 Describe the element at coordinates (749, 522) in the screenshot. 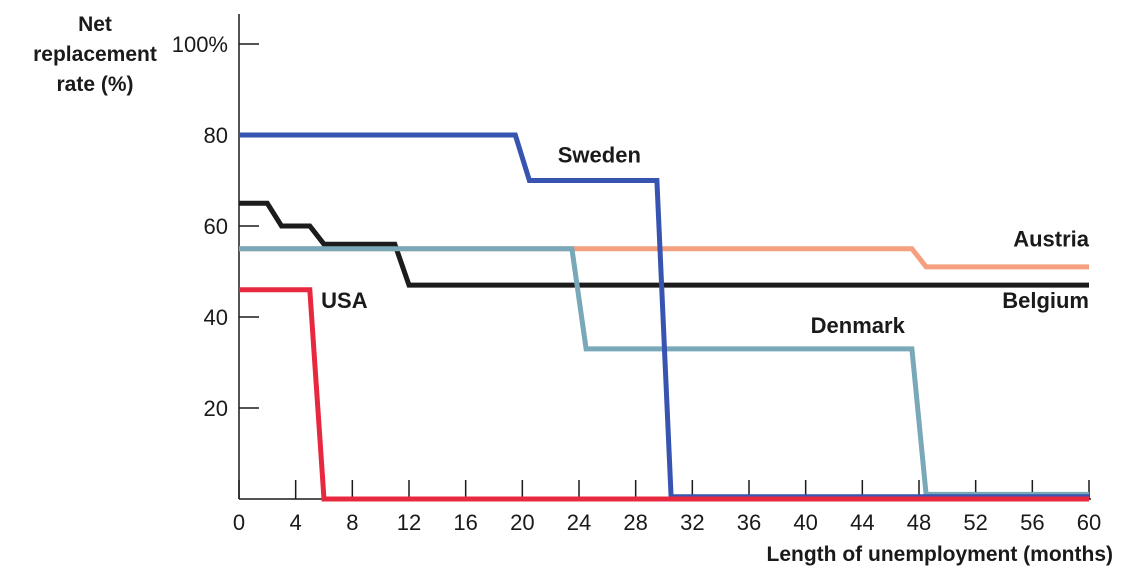

I see `x-tick-label: 36` at that location.